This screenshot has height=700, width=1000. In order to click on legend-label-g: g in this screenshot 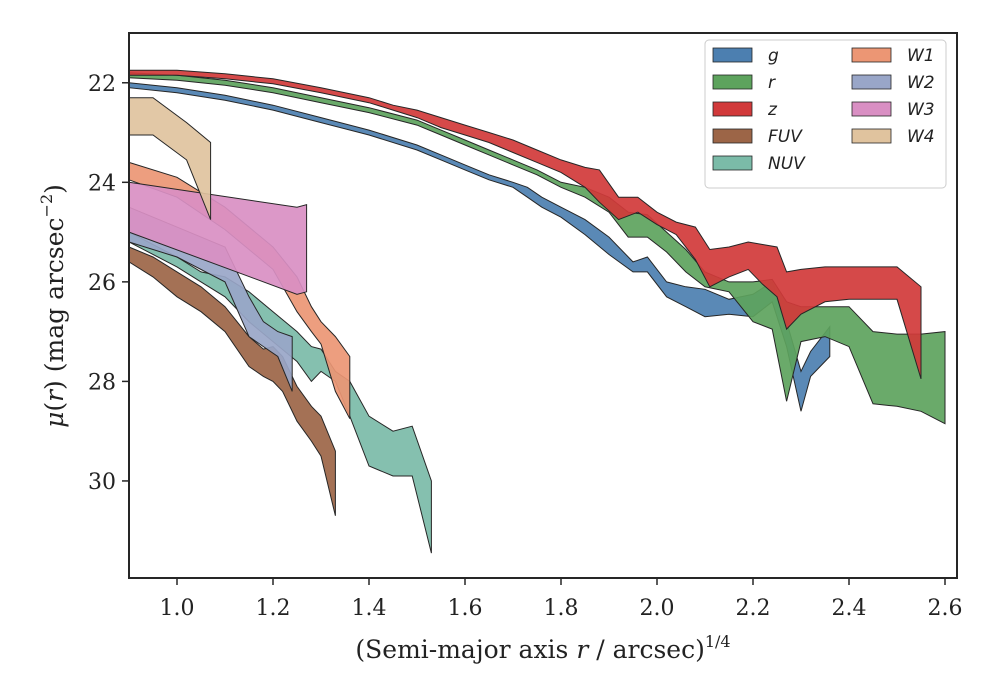, I will do `click(773, 56)`.